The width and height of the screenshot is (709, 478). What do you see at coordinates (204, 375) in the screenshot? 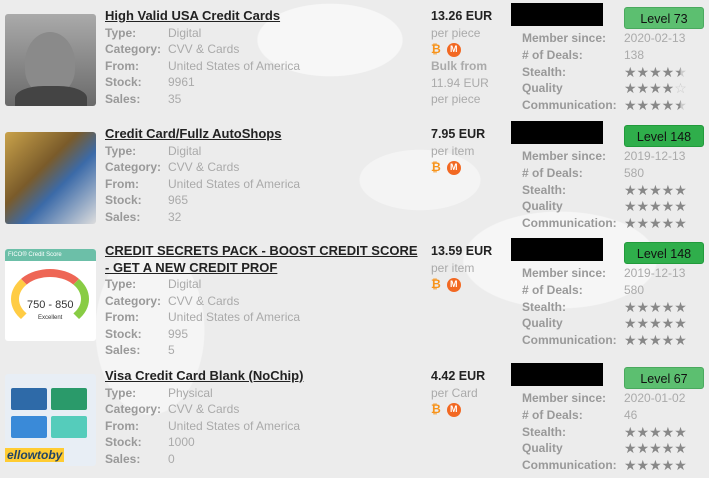
I see `listing-title-link: Visa Credit Card Blank (NoChip)` at bounding box center [204, 375].